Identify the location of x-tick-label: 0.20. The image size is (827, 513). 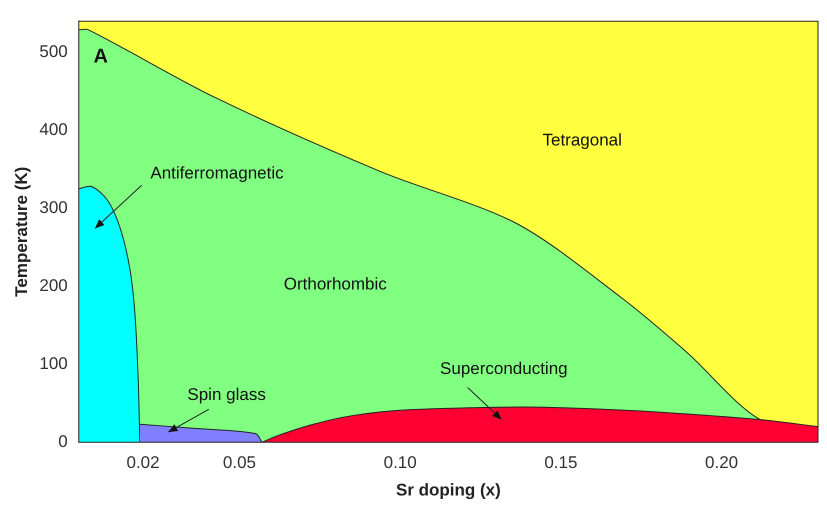
(721, 462).